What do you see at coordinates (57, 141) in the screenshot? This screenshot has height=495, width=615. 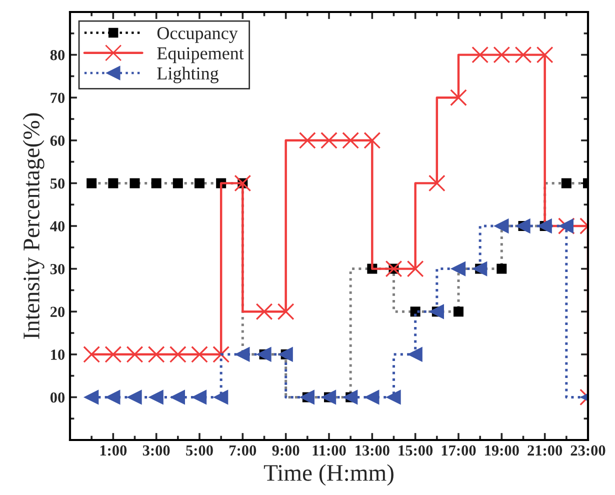 I see `y-tick-label: 60` at bounding box center [57, 141].